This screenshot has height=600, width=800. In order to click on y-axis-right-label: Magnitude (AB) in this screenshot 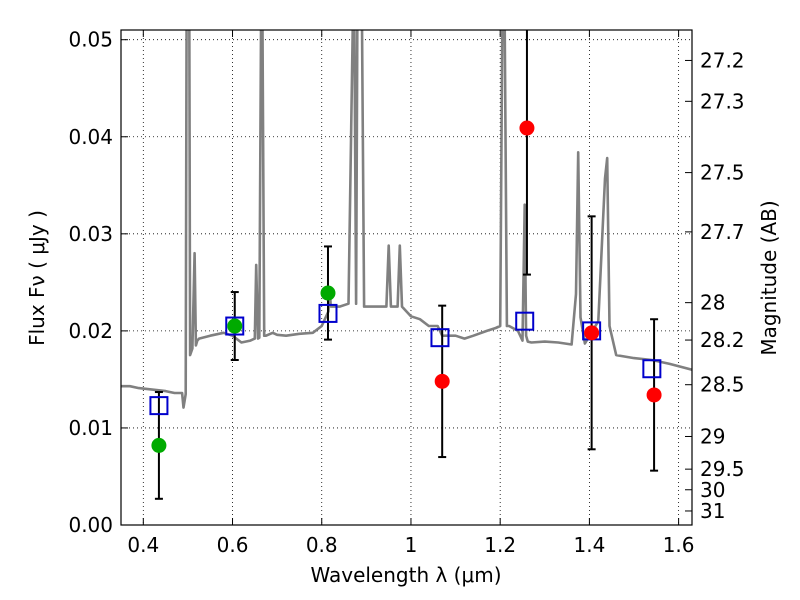, I will do `click(769, 277)`.